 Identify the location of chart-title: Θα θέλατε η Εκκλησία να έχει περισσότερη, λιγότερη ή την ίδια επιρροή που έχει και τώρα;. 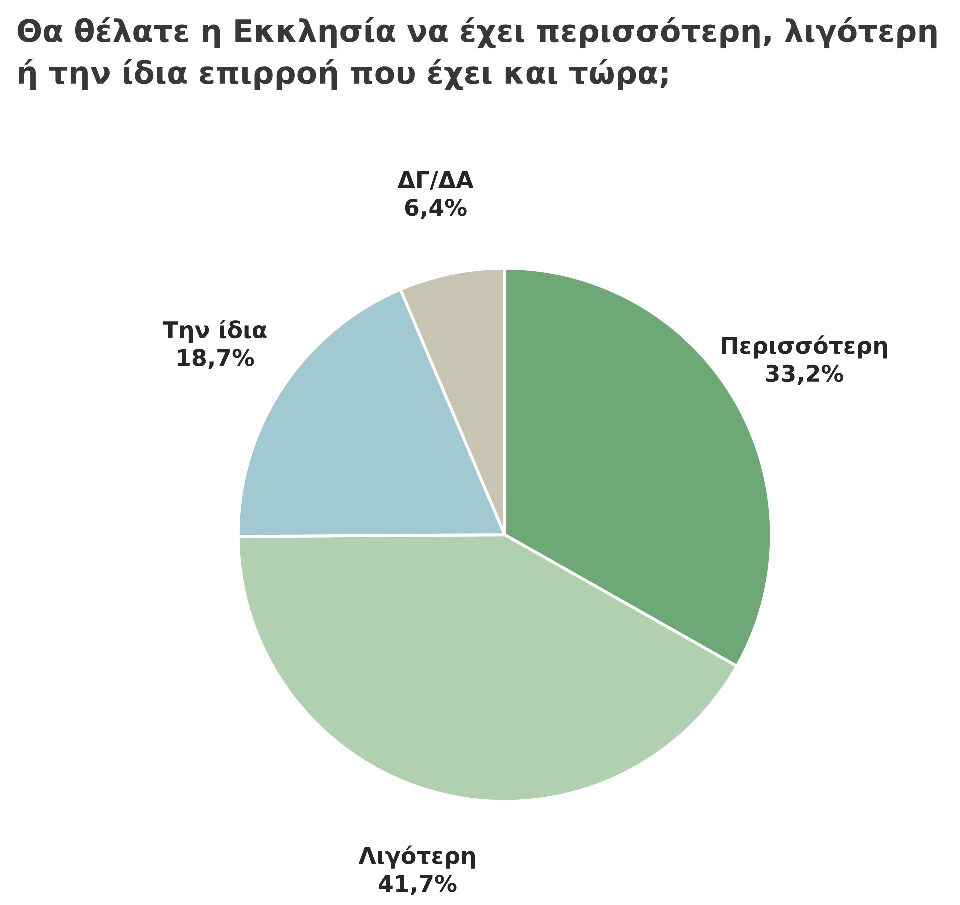
(477, 53).